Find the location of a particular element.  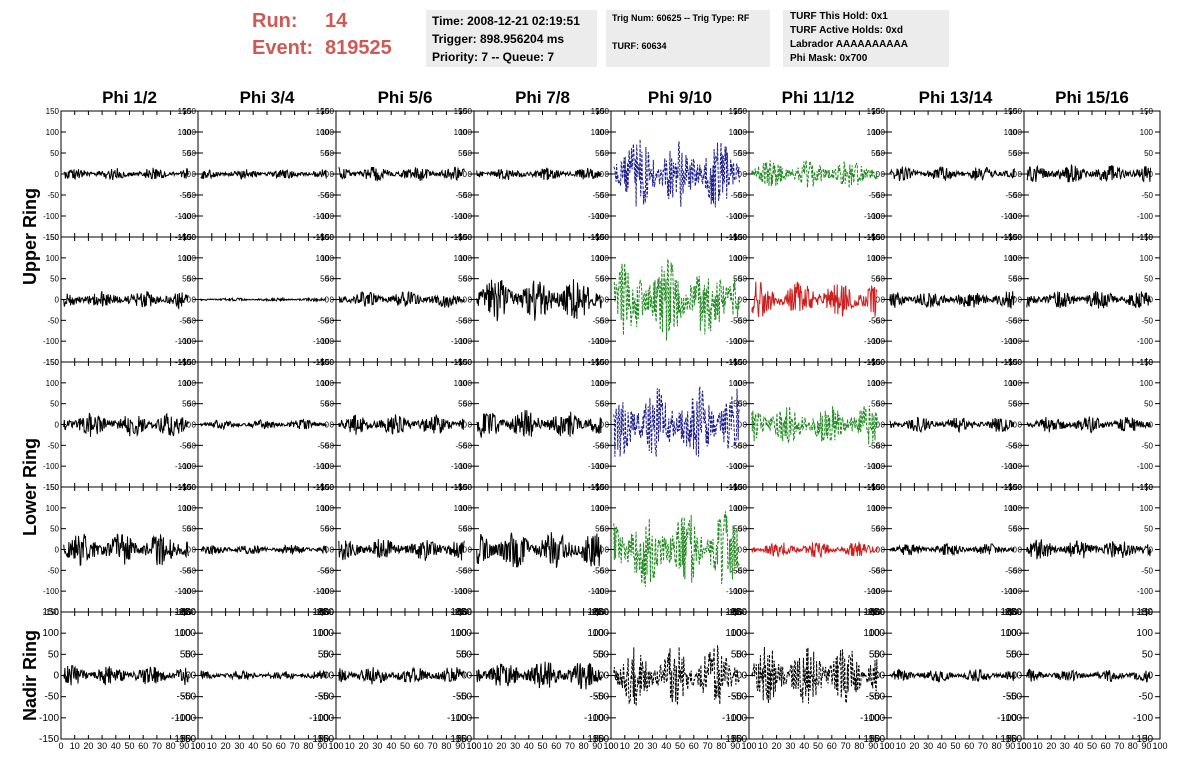

x-tick-label: 40 is located at coordinates (942, 746).